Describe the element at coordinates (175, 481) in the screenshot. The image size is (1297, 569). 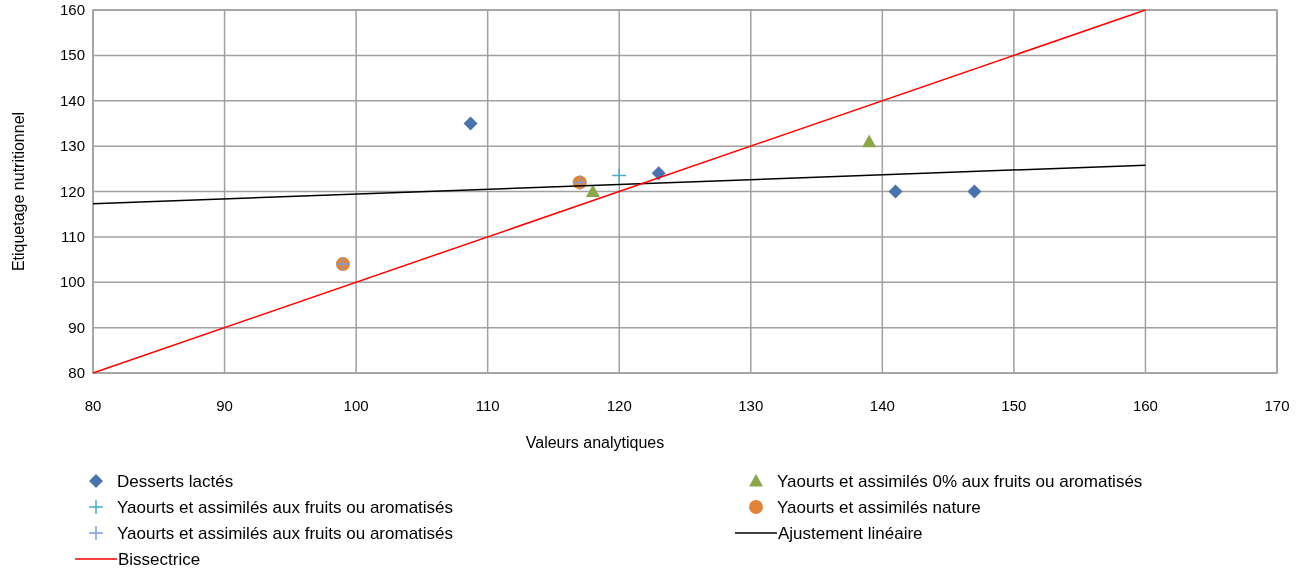
I see `legend-label: Desserts lactés` at that location.